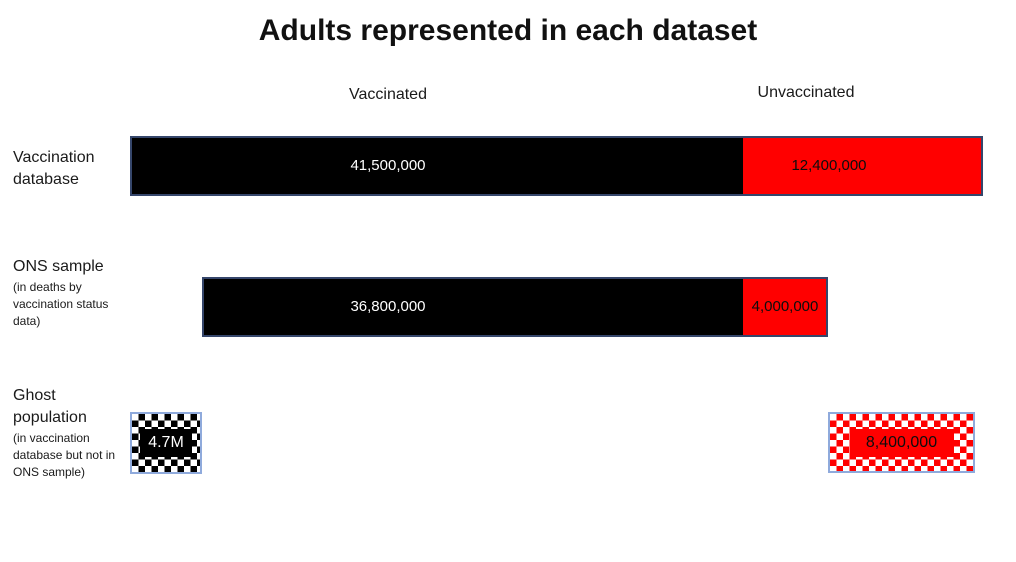 Image resolution: width=1016 pixels, height=562 pixels. Describe the element at coordinates (508, 30) in the screenshot. I see `chart-title: Adults represented in each dataset` at that location.